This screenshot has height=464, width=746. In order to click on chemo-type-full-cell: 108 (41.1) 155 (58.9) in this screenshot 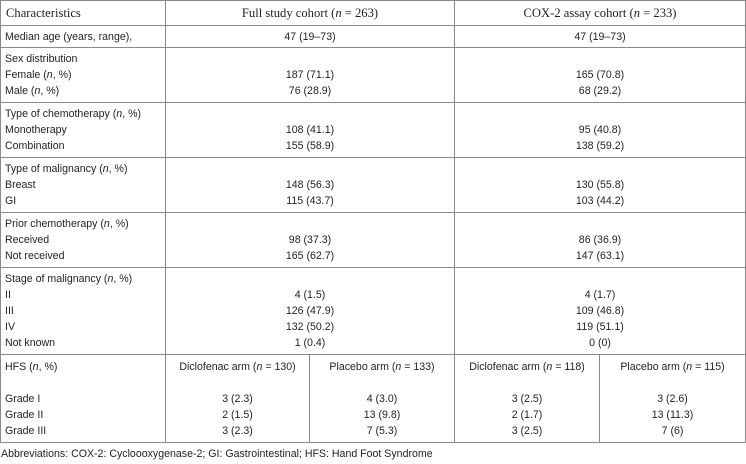, I will do `click(310, 130)`.